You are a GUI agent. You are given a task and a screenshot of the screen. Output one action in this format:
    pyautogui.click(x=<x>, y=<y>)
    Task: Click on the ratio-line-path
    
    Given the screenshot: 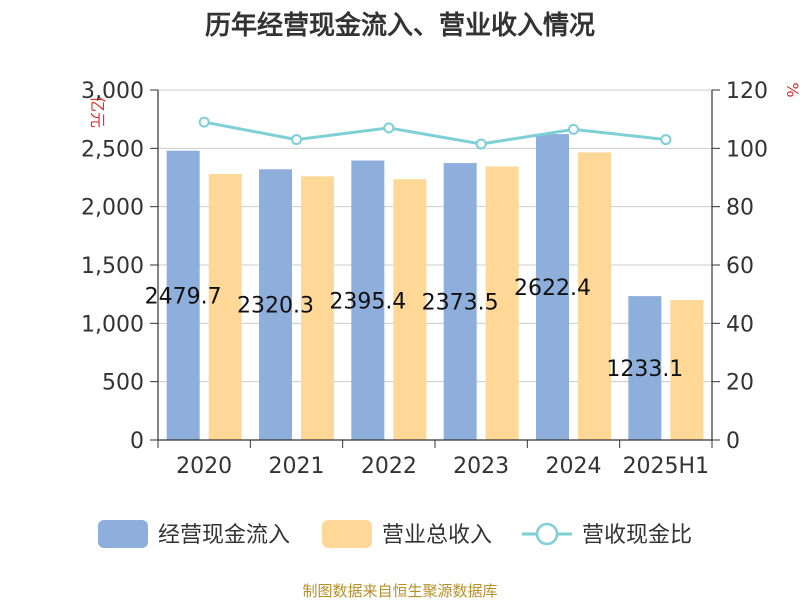 What is the action you would take?
    pyautogui.click(x=434, y=133)
    